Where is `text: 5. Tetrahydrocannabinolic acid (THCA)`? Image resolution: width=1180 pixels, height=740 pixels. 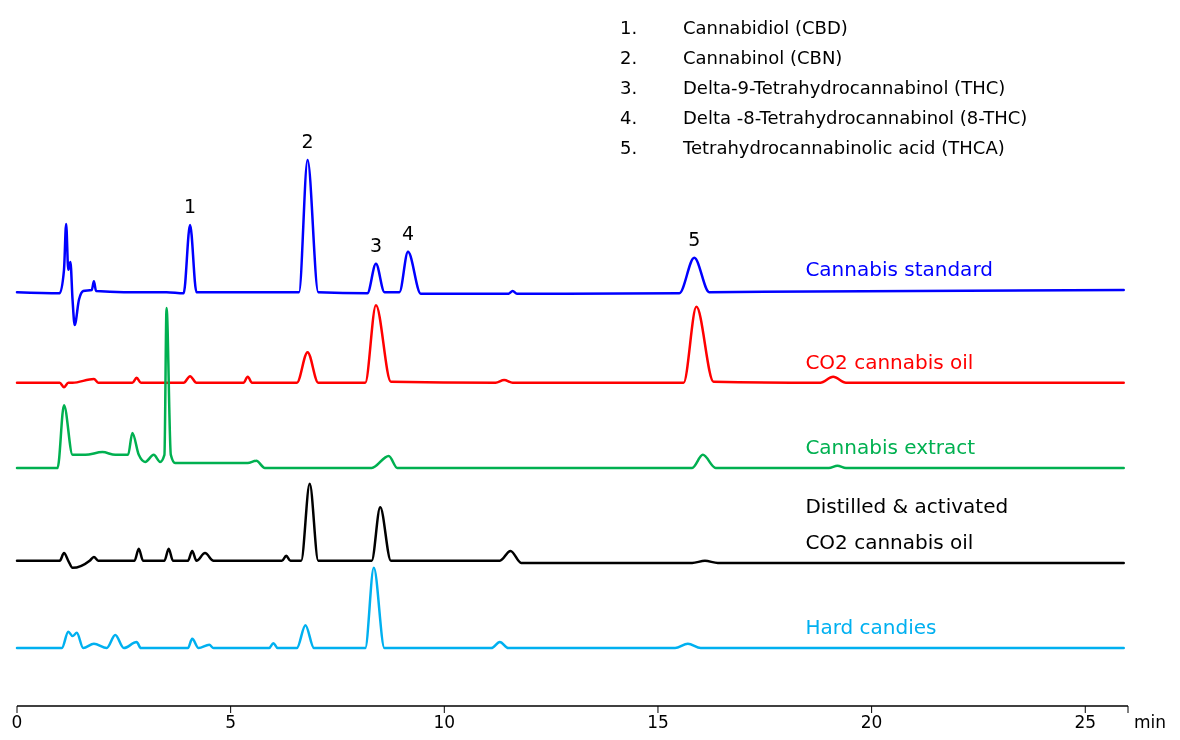
text: 5. Tetrahydrocannabinolic acid (THCA) is located at coordinates (812, 147).